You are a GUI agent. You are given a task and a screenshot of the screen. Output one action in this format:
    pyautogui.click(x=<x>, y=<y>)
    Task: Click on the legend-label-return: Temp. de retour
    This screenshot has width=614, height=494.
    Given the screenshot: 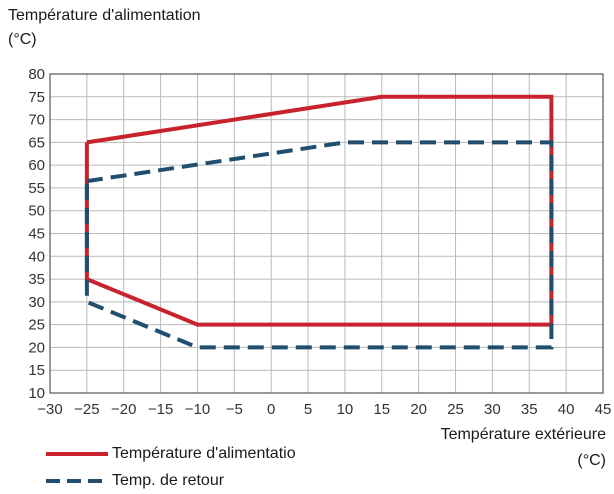 What is the action you would take?
    pyautogui.click(x=168, y=480)
    